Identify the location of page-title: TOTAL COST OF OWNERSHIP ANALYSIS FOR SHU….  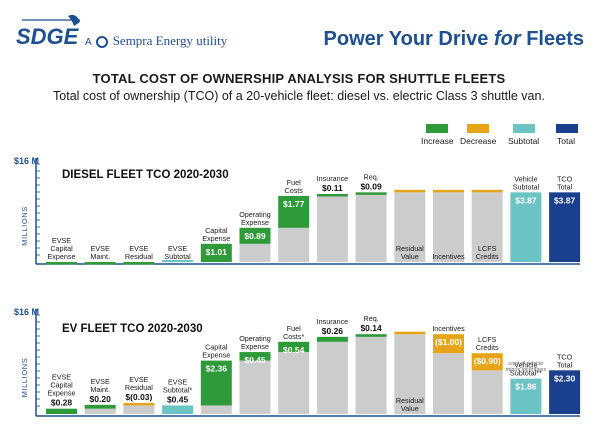
(299, 78).